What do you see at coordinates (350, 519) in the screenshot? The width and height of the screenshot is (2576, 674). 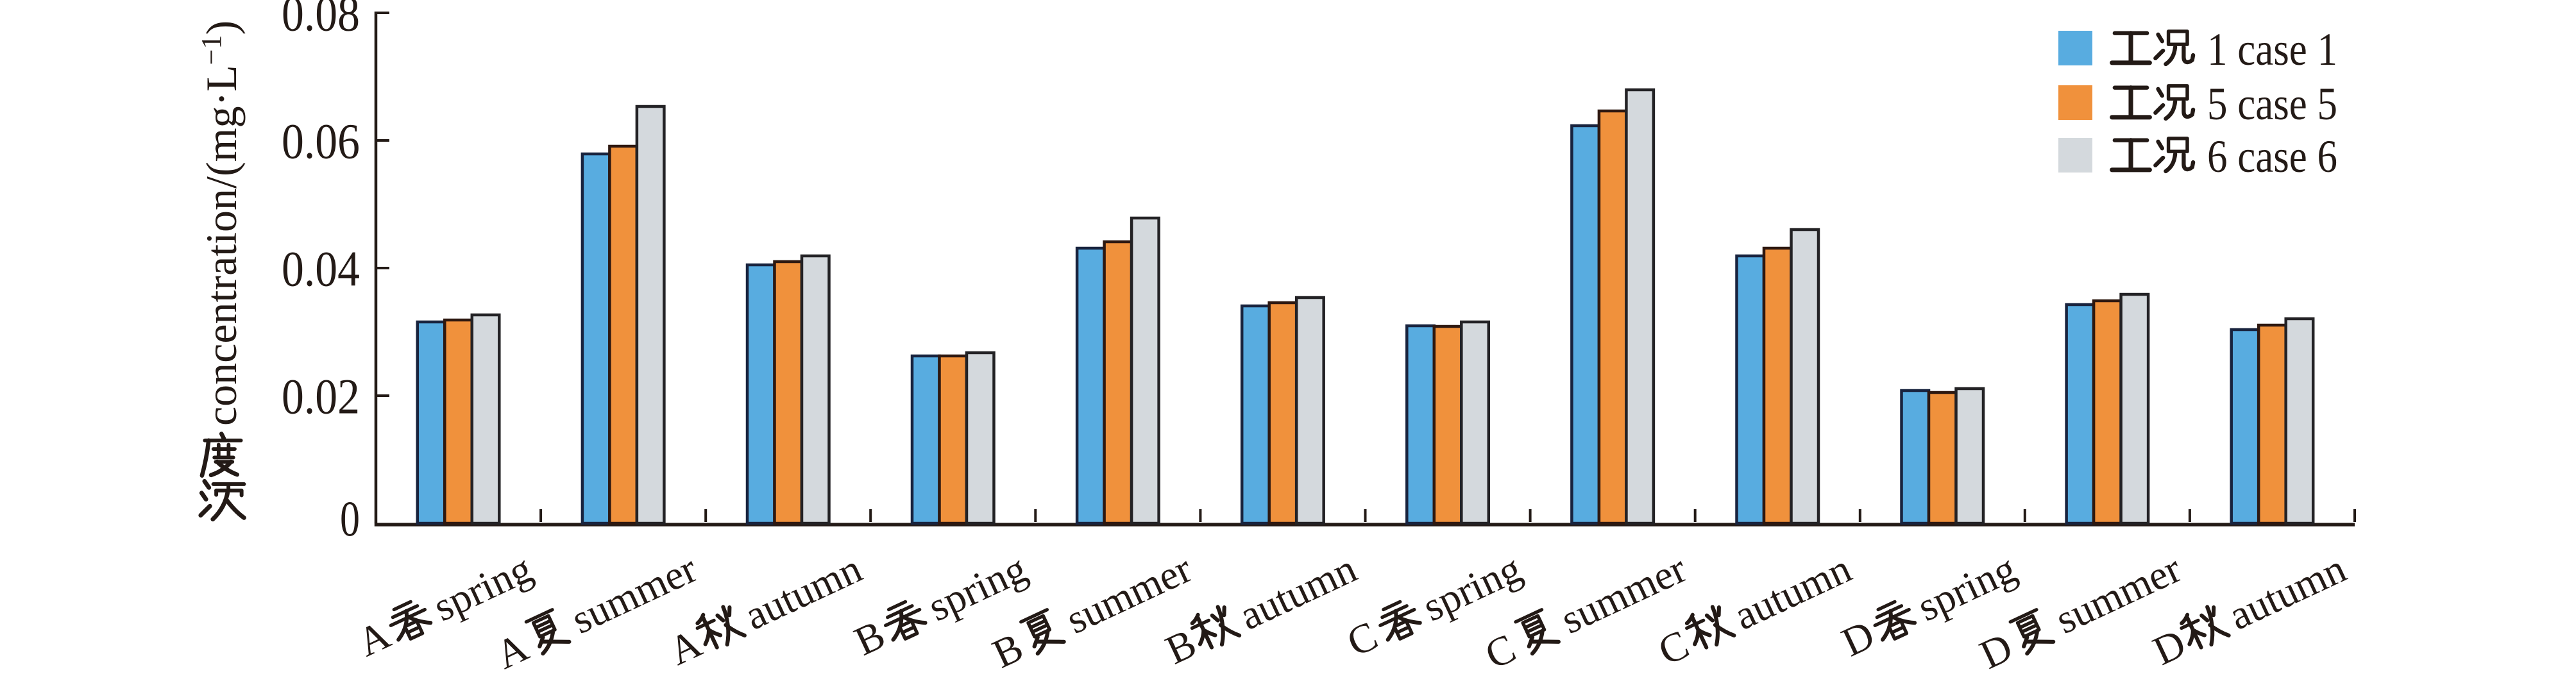 I see `svg-text: 0` at bounding box center [350, 519].